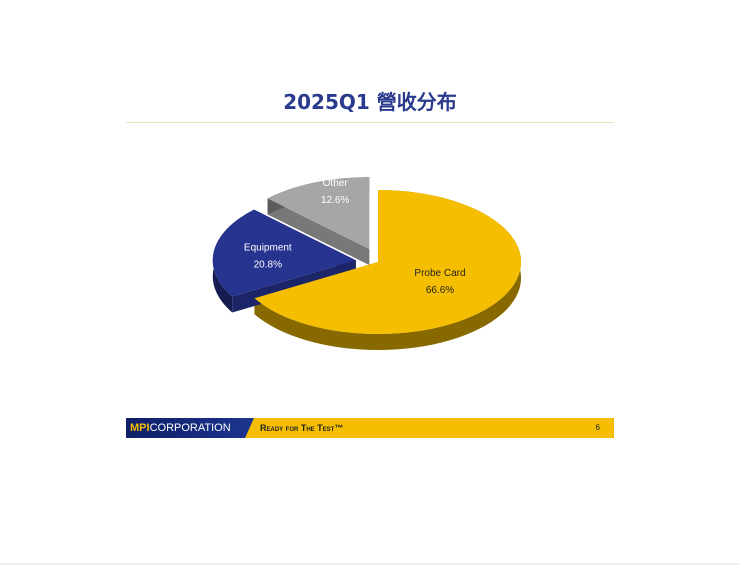  Describe the element at coordinates (370, 122) in the screenshot. I see `title-divider` at that location.